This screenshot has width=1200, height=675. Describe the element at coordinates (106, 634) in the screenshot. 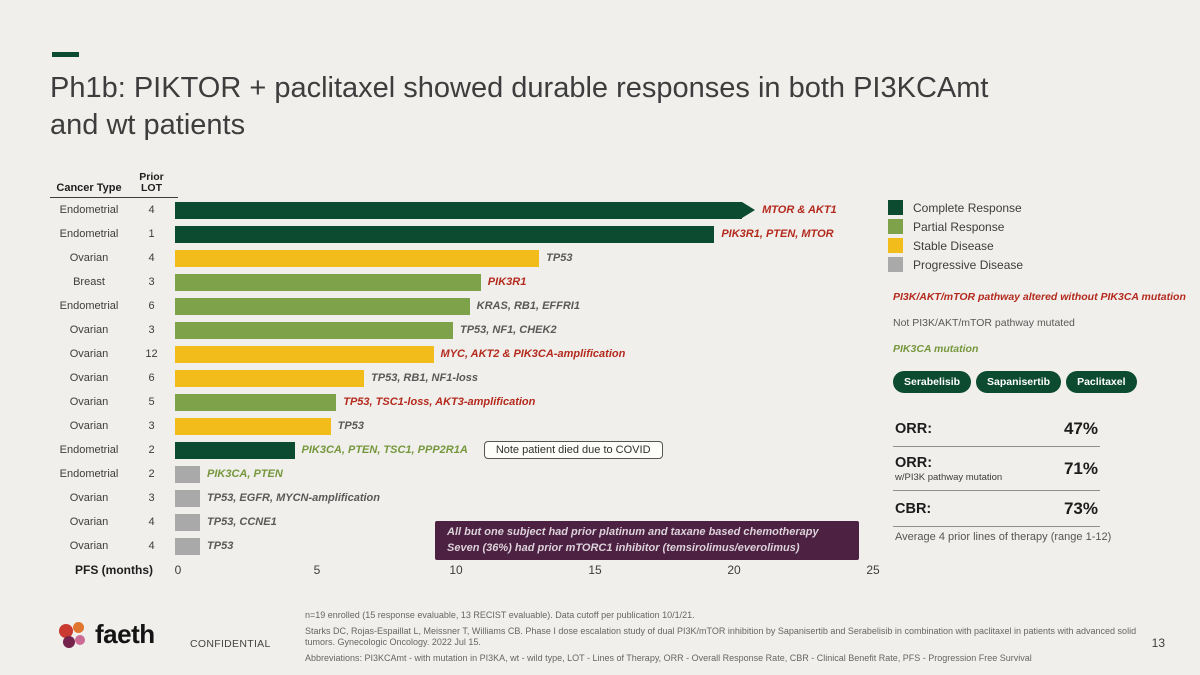

I see `faeth-logo: faeth` at that location.